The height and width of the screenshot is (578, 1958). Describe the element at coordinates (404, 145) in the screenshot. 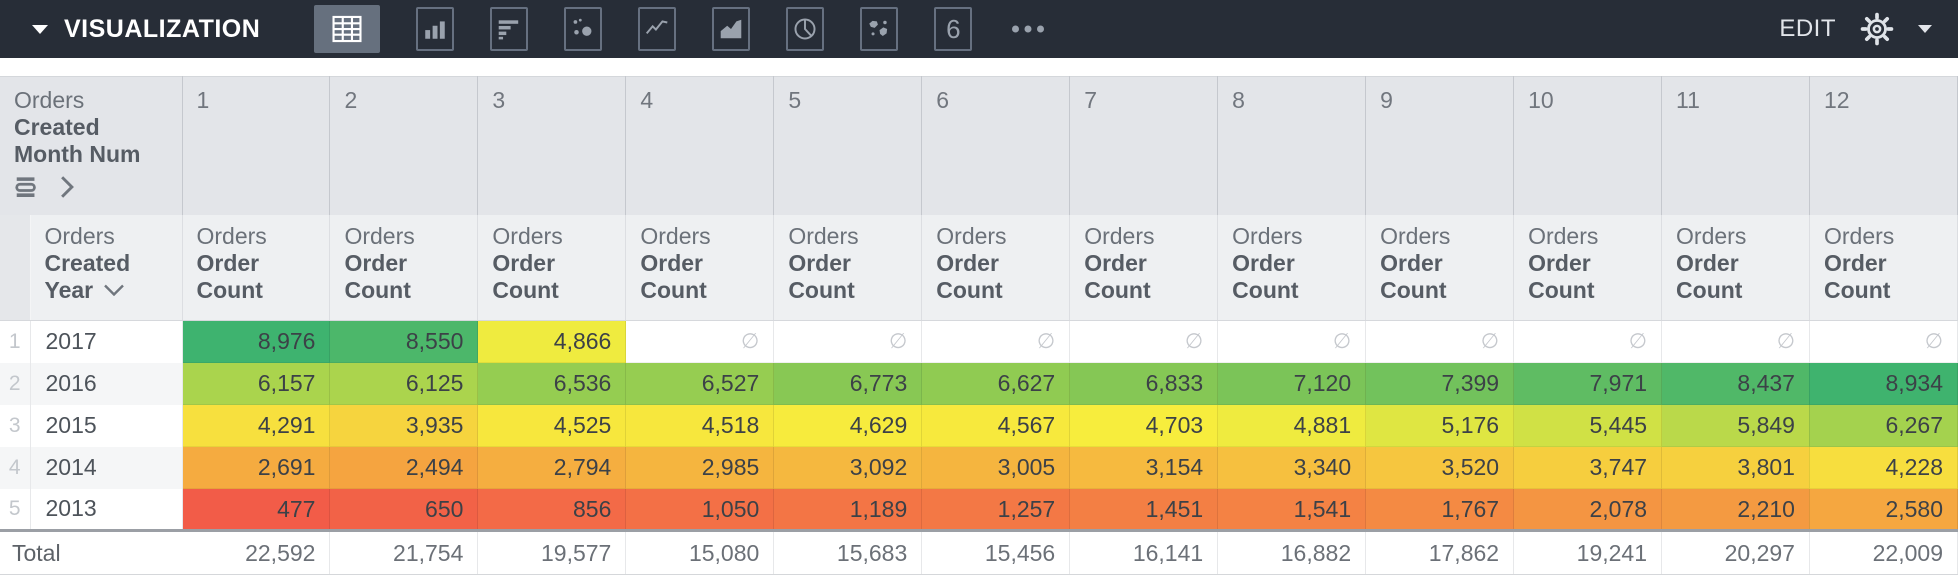

I see `column-header-month: 2` at that location.